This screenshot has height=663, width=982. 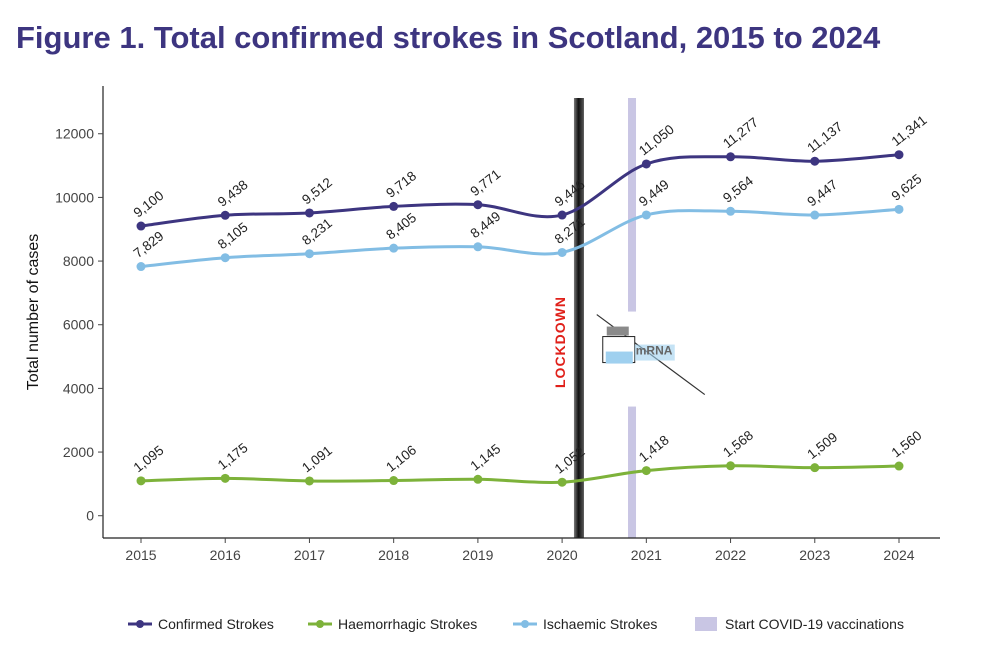 What do you see at coordinates (74, 197) in the screenshot?
I see `y-tick-label: 10000` at bounding box center [74, 197].